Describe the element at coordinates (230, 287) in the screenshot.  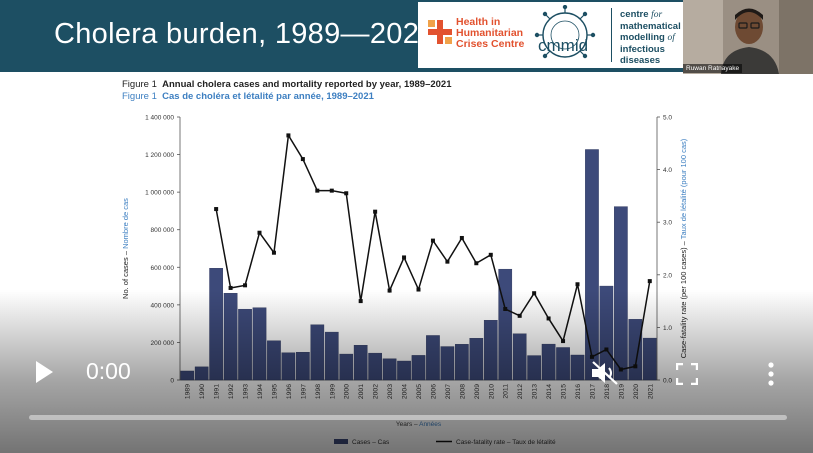
I see `cfr-point-1992` at that location.